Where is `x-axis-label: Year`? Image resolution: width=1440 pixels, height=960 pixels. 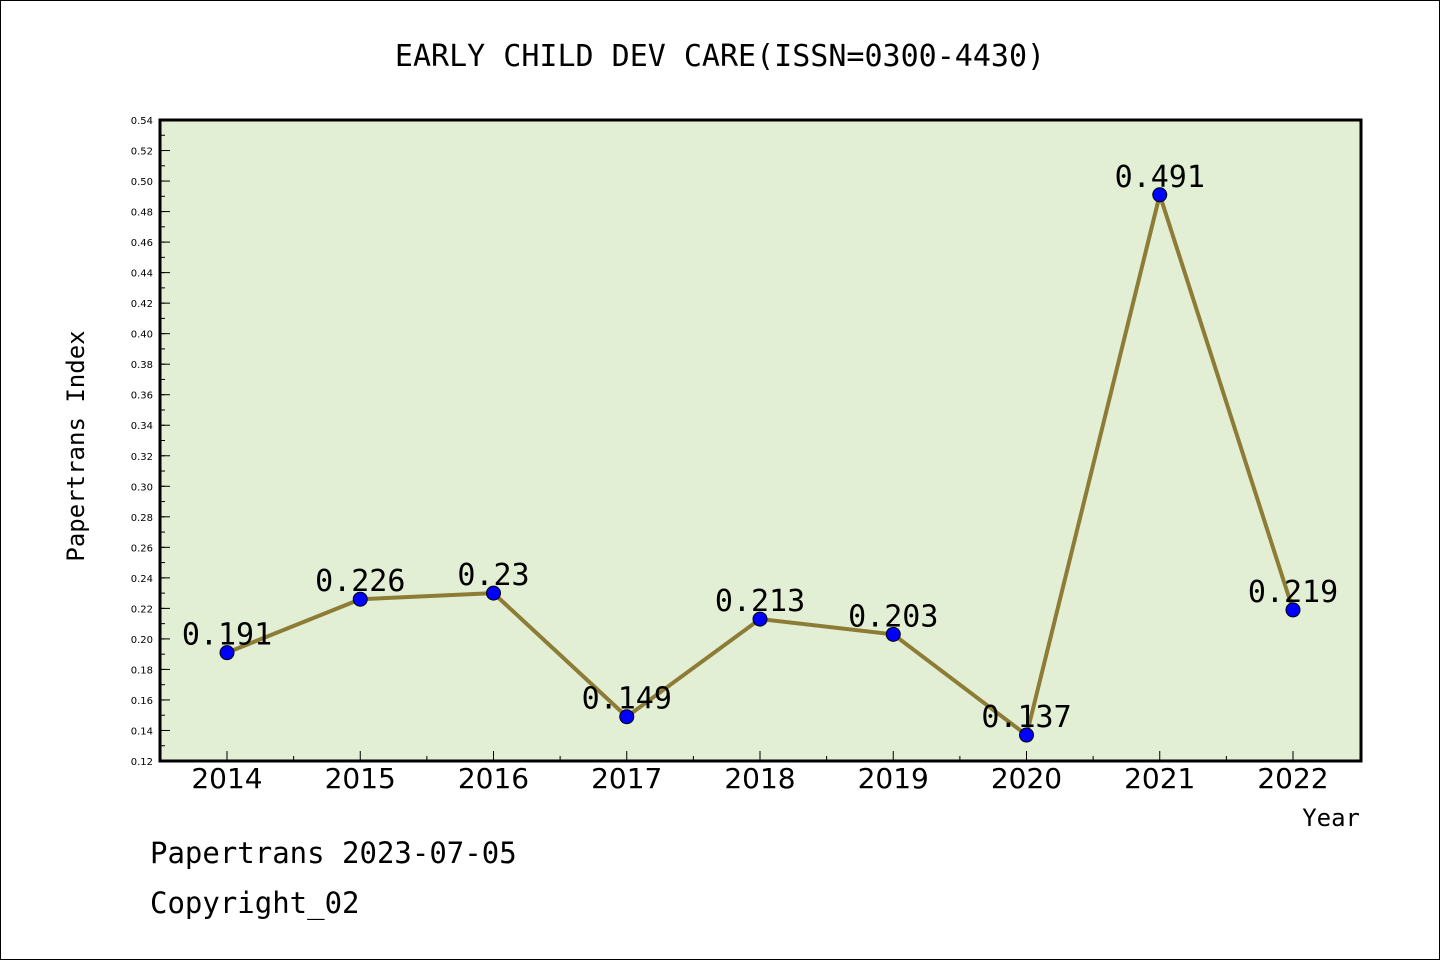 x-axis-label: Year is located at coordinates (1331, 818).